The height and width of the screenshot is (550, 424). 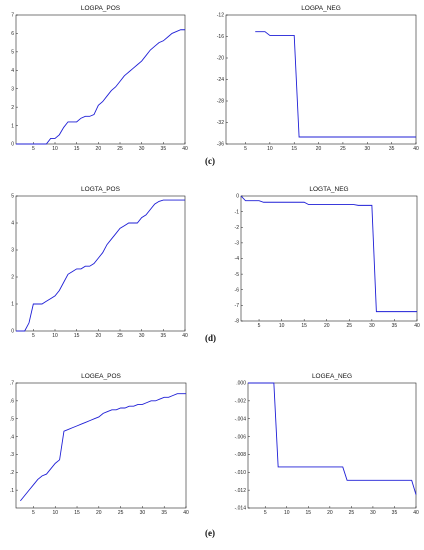 I want to click on y-tick-label: -16, so click(x=220, y=37).